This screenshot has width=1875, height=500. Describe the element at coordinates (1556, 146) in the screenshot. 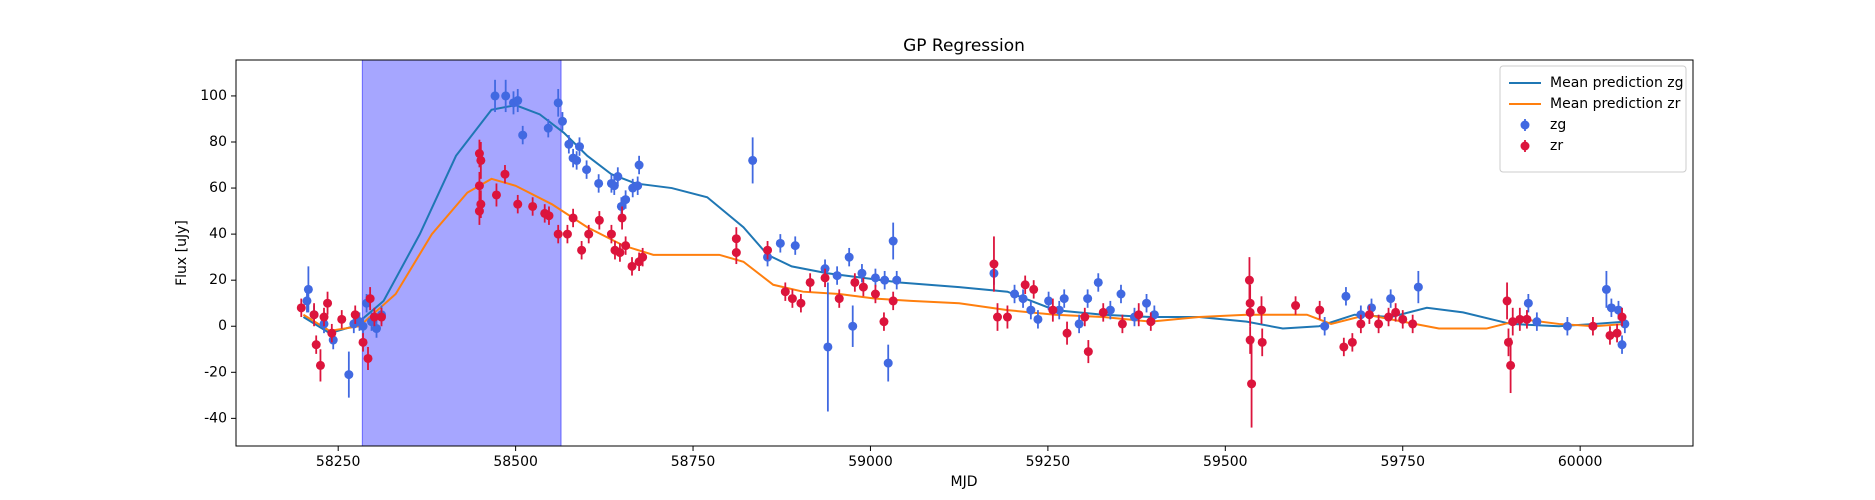

I see `legend-label: zr` at that location.